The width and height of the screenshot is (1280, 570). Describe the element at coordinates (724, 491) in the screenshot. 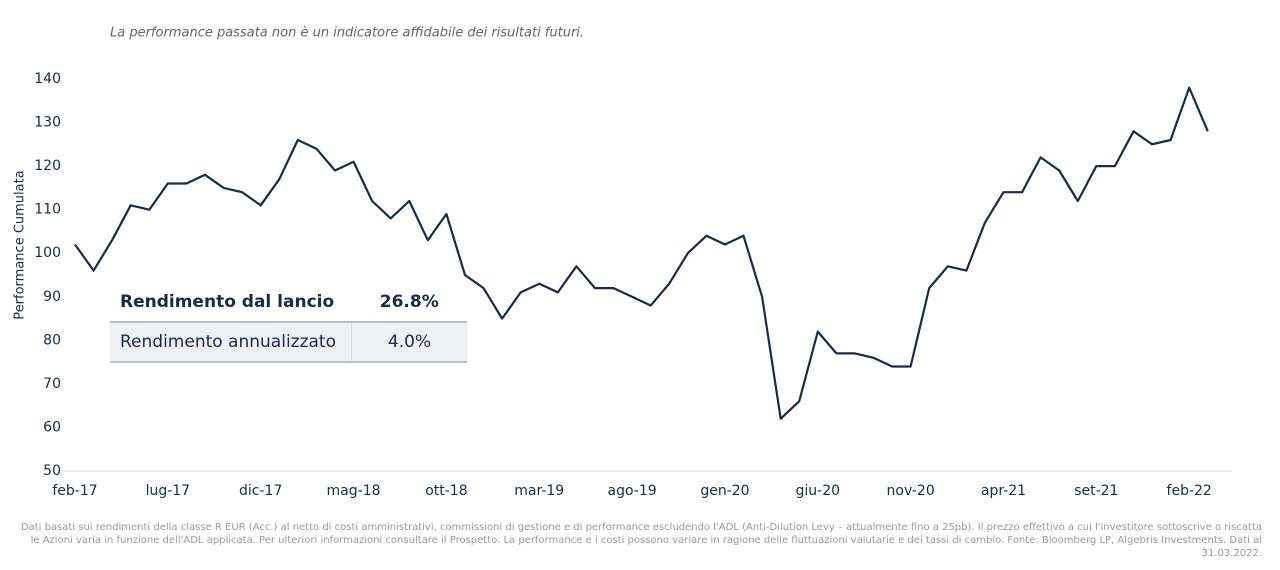

I see `x-tick-label: gen-20` at that location.